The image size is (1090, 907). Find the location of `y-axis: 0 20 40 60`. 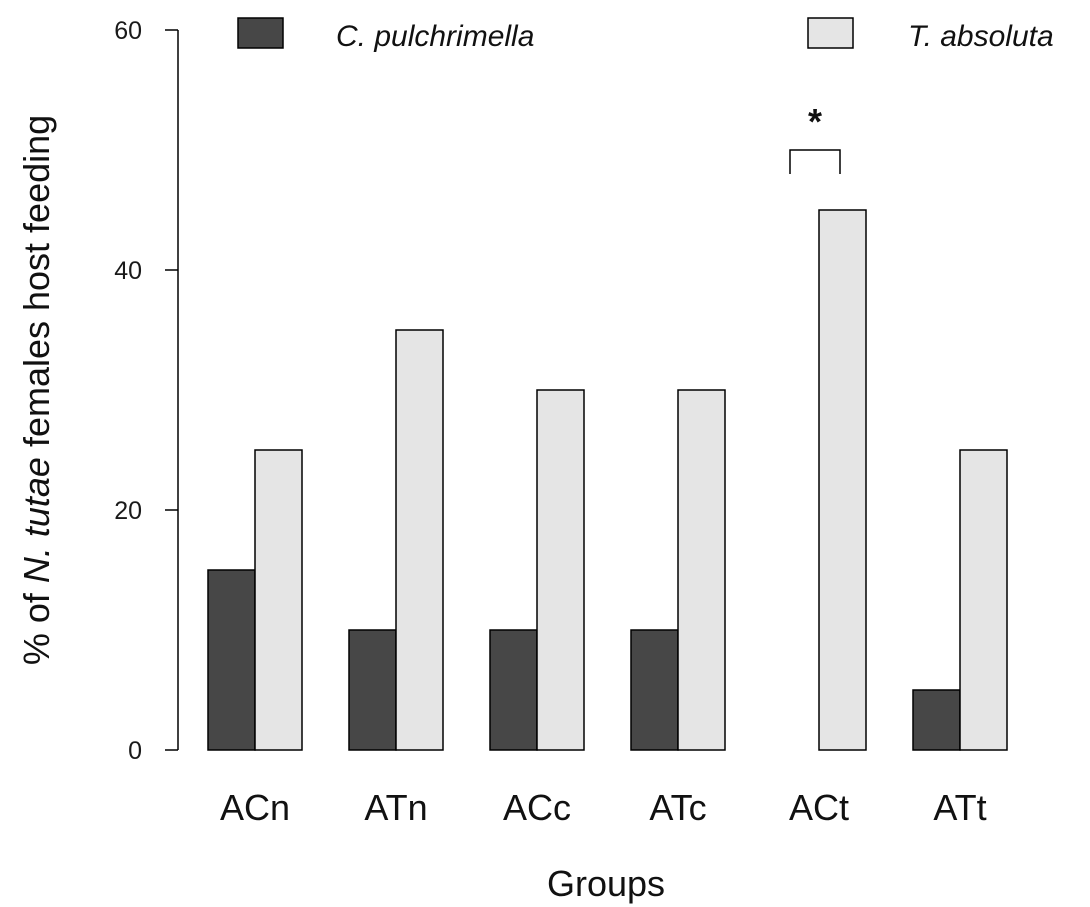

y-axis: 0 20 40 60 is located at coordinates (146, 391).